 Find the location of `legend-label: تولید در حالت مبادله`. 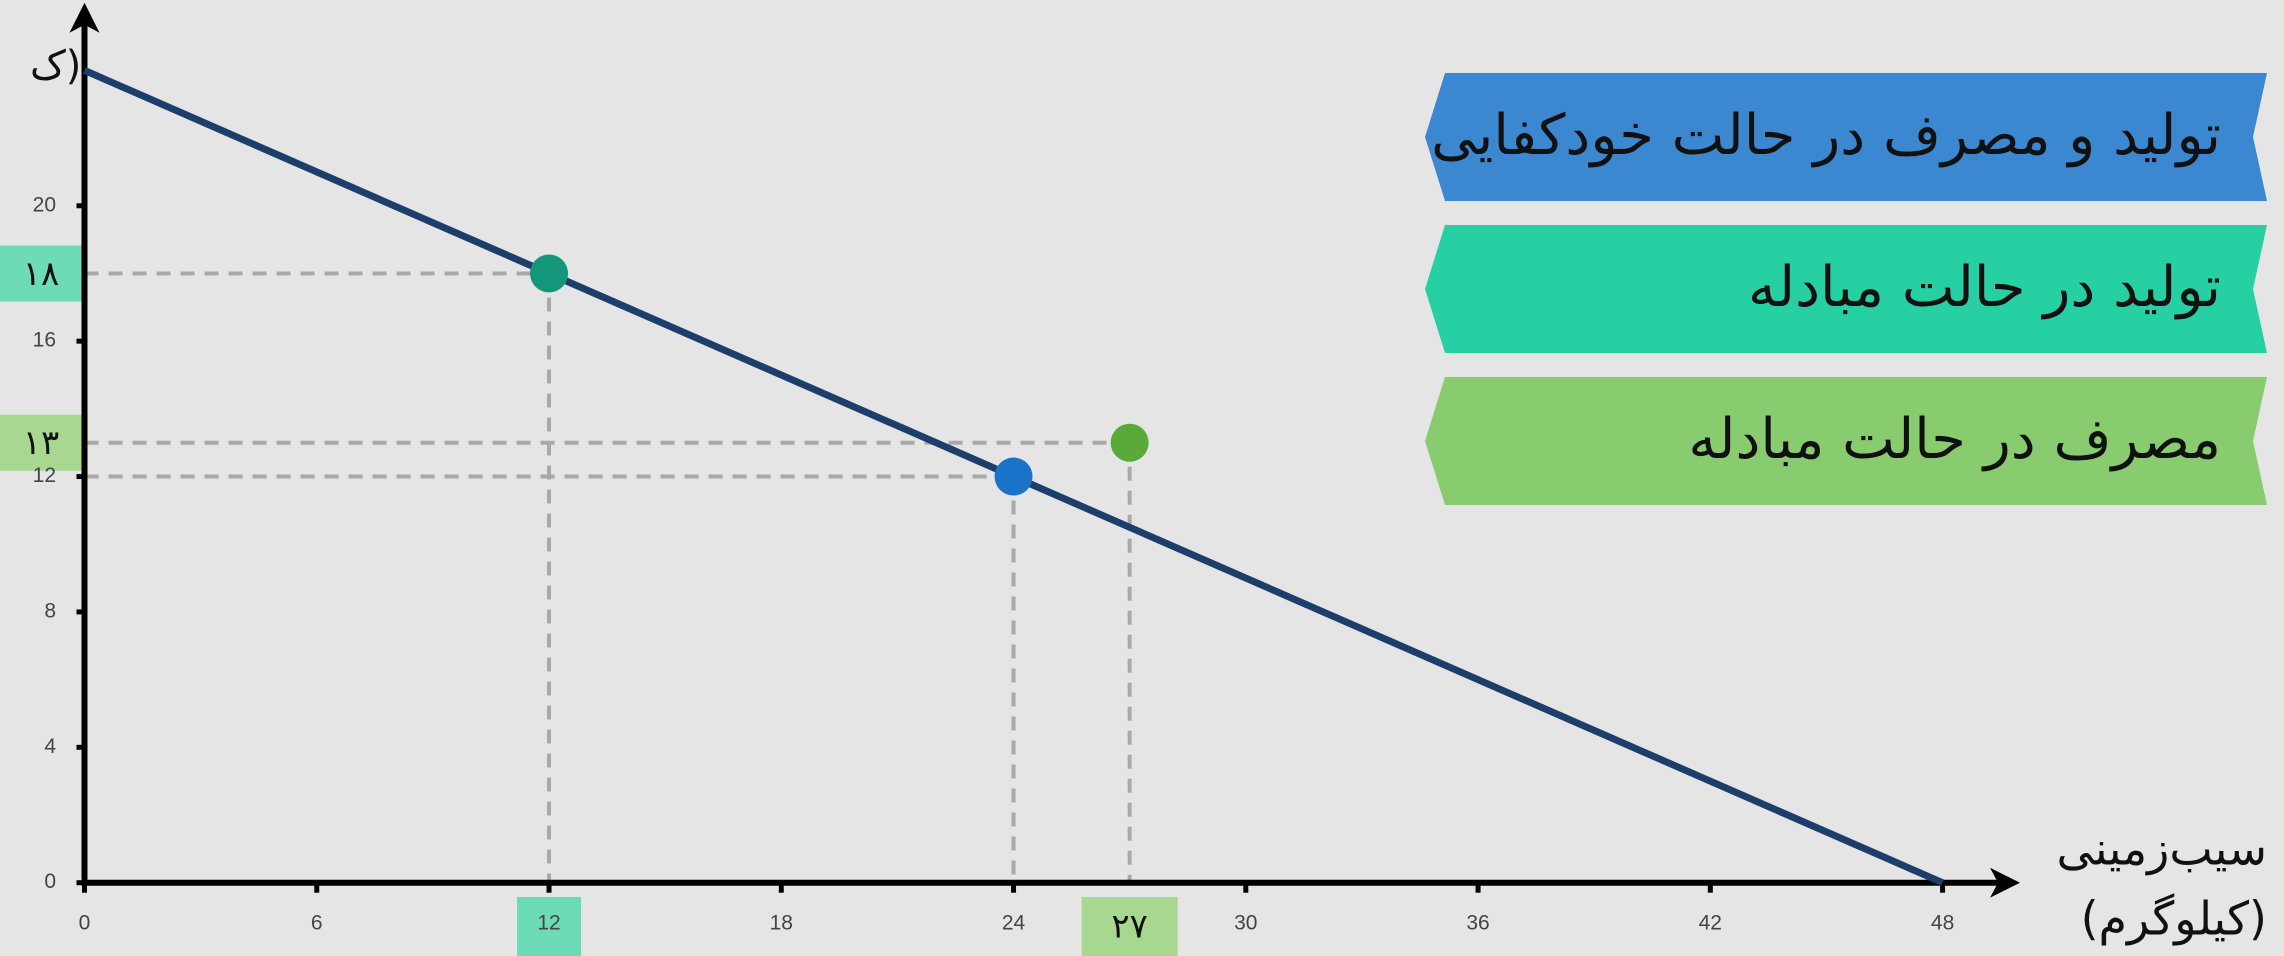

legend-label: تولید در حالت مبادله is located at coordinates (1984, 287).